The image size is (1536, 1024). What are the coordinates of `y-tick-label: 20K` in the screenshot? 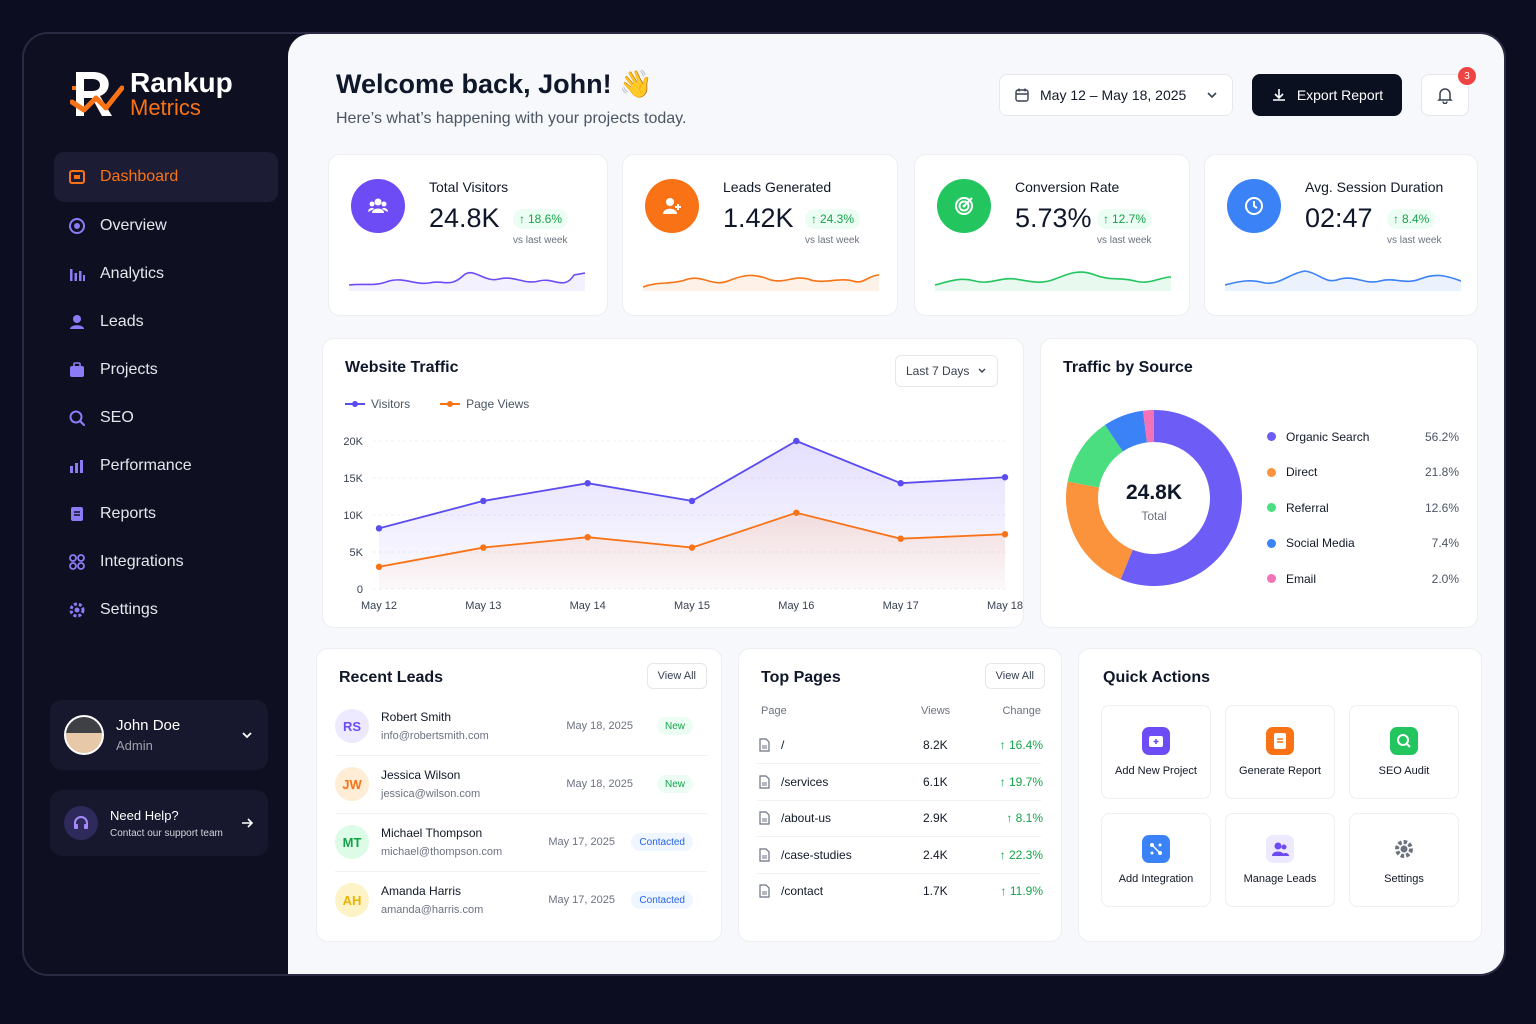 It's located at (353, 442).